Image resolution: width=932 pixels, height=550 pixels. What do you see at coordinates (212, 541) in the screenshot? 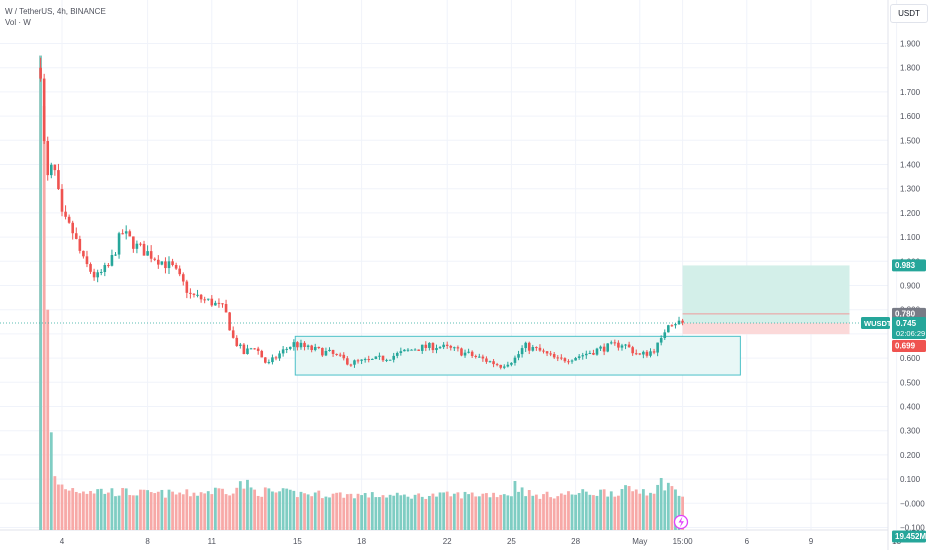
I see `time-tick-label: 11` at bounding box center [212, 541].